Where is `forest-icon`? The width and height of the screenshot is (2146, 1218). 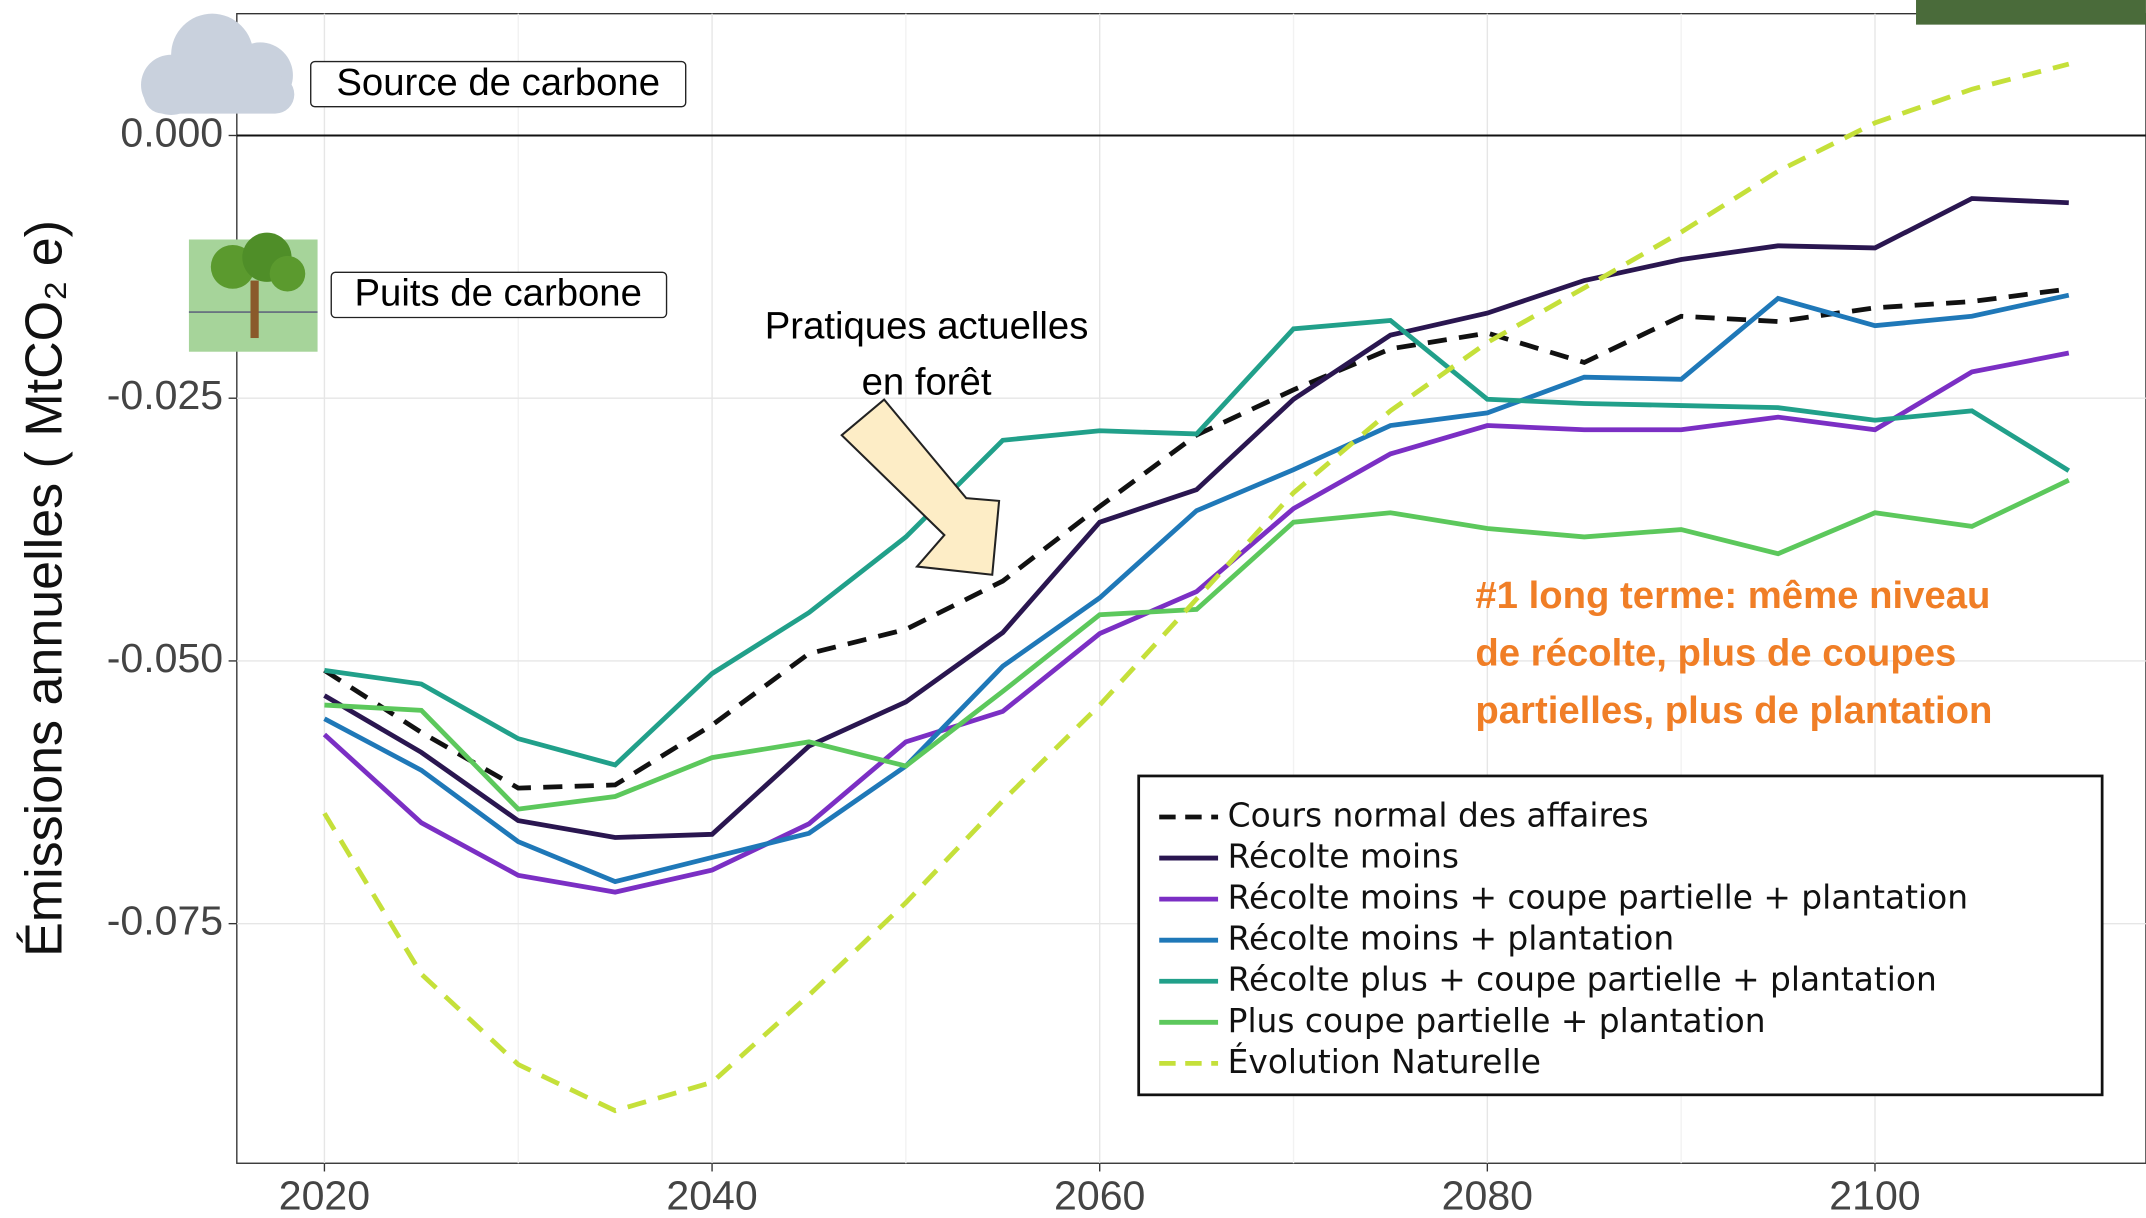 forest-icon is located at coordinates (2031, 12).